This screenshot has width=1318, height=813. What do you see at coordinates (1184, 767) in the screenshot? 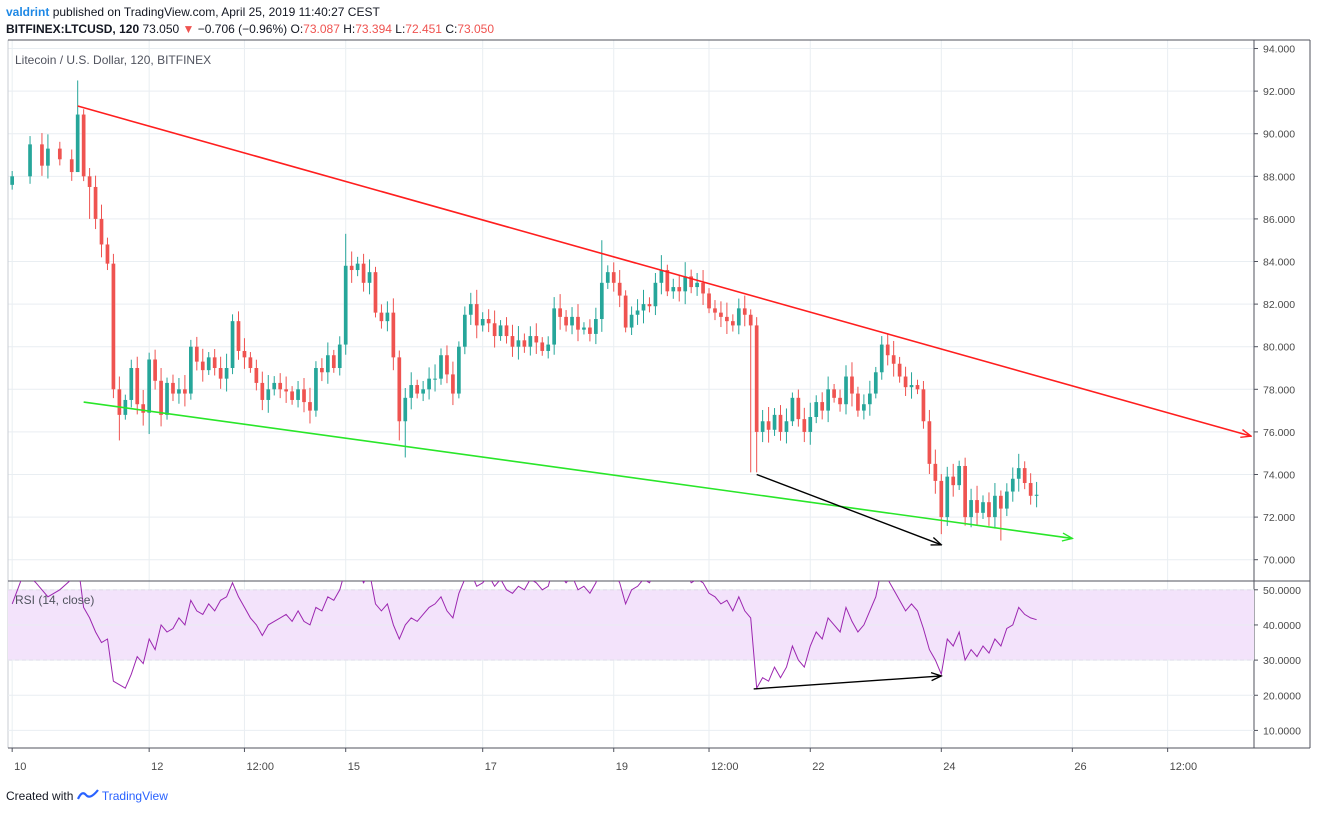
I see `time-tick-label: 12:00` at bounding box center [1184, 767].